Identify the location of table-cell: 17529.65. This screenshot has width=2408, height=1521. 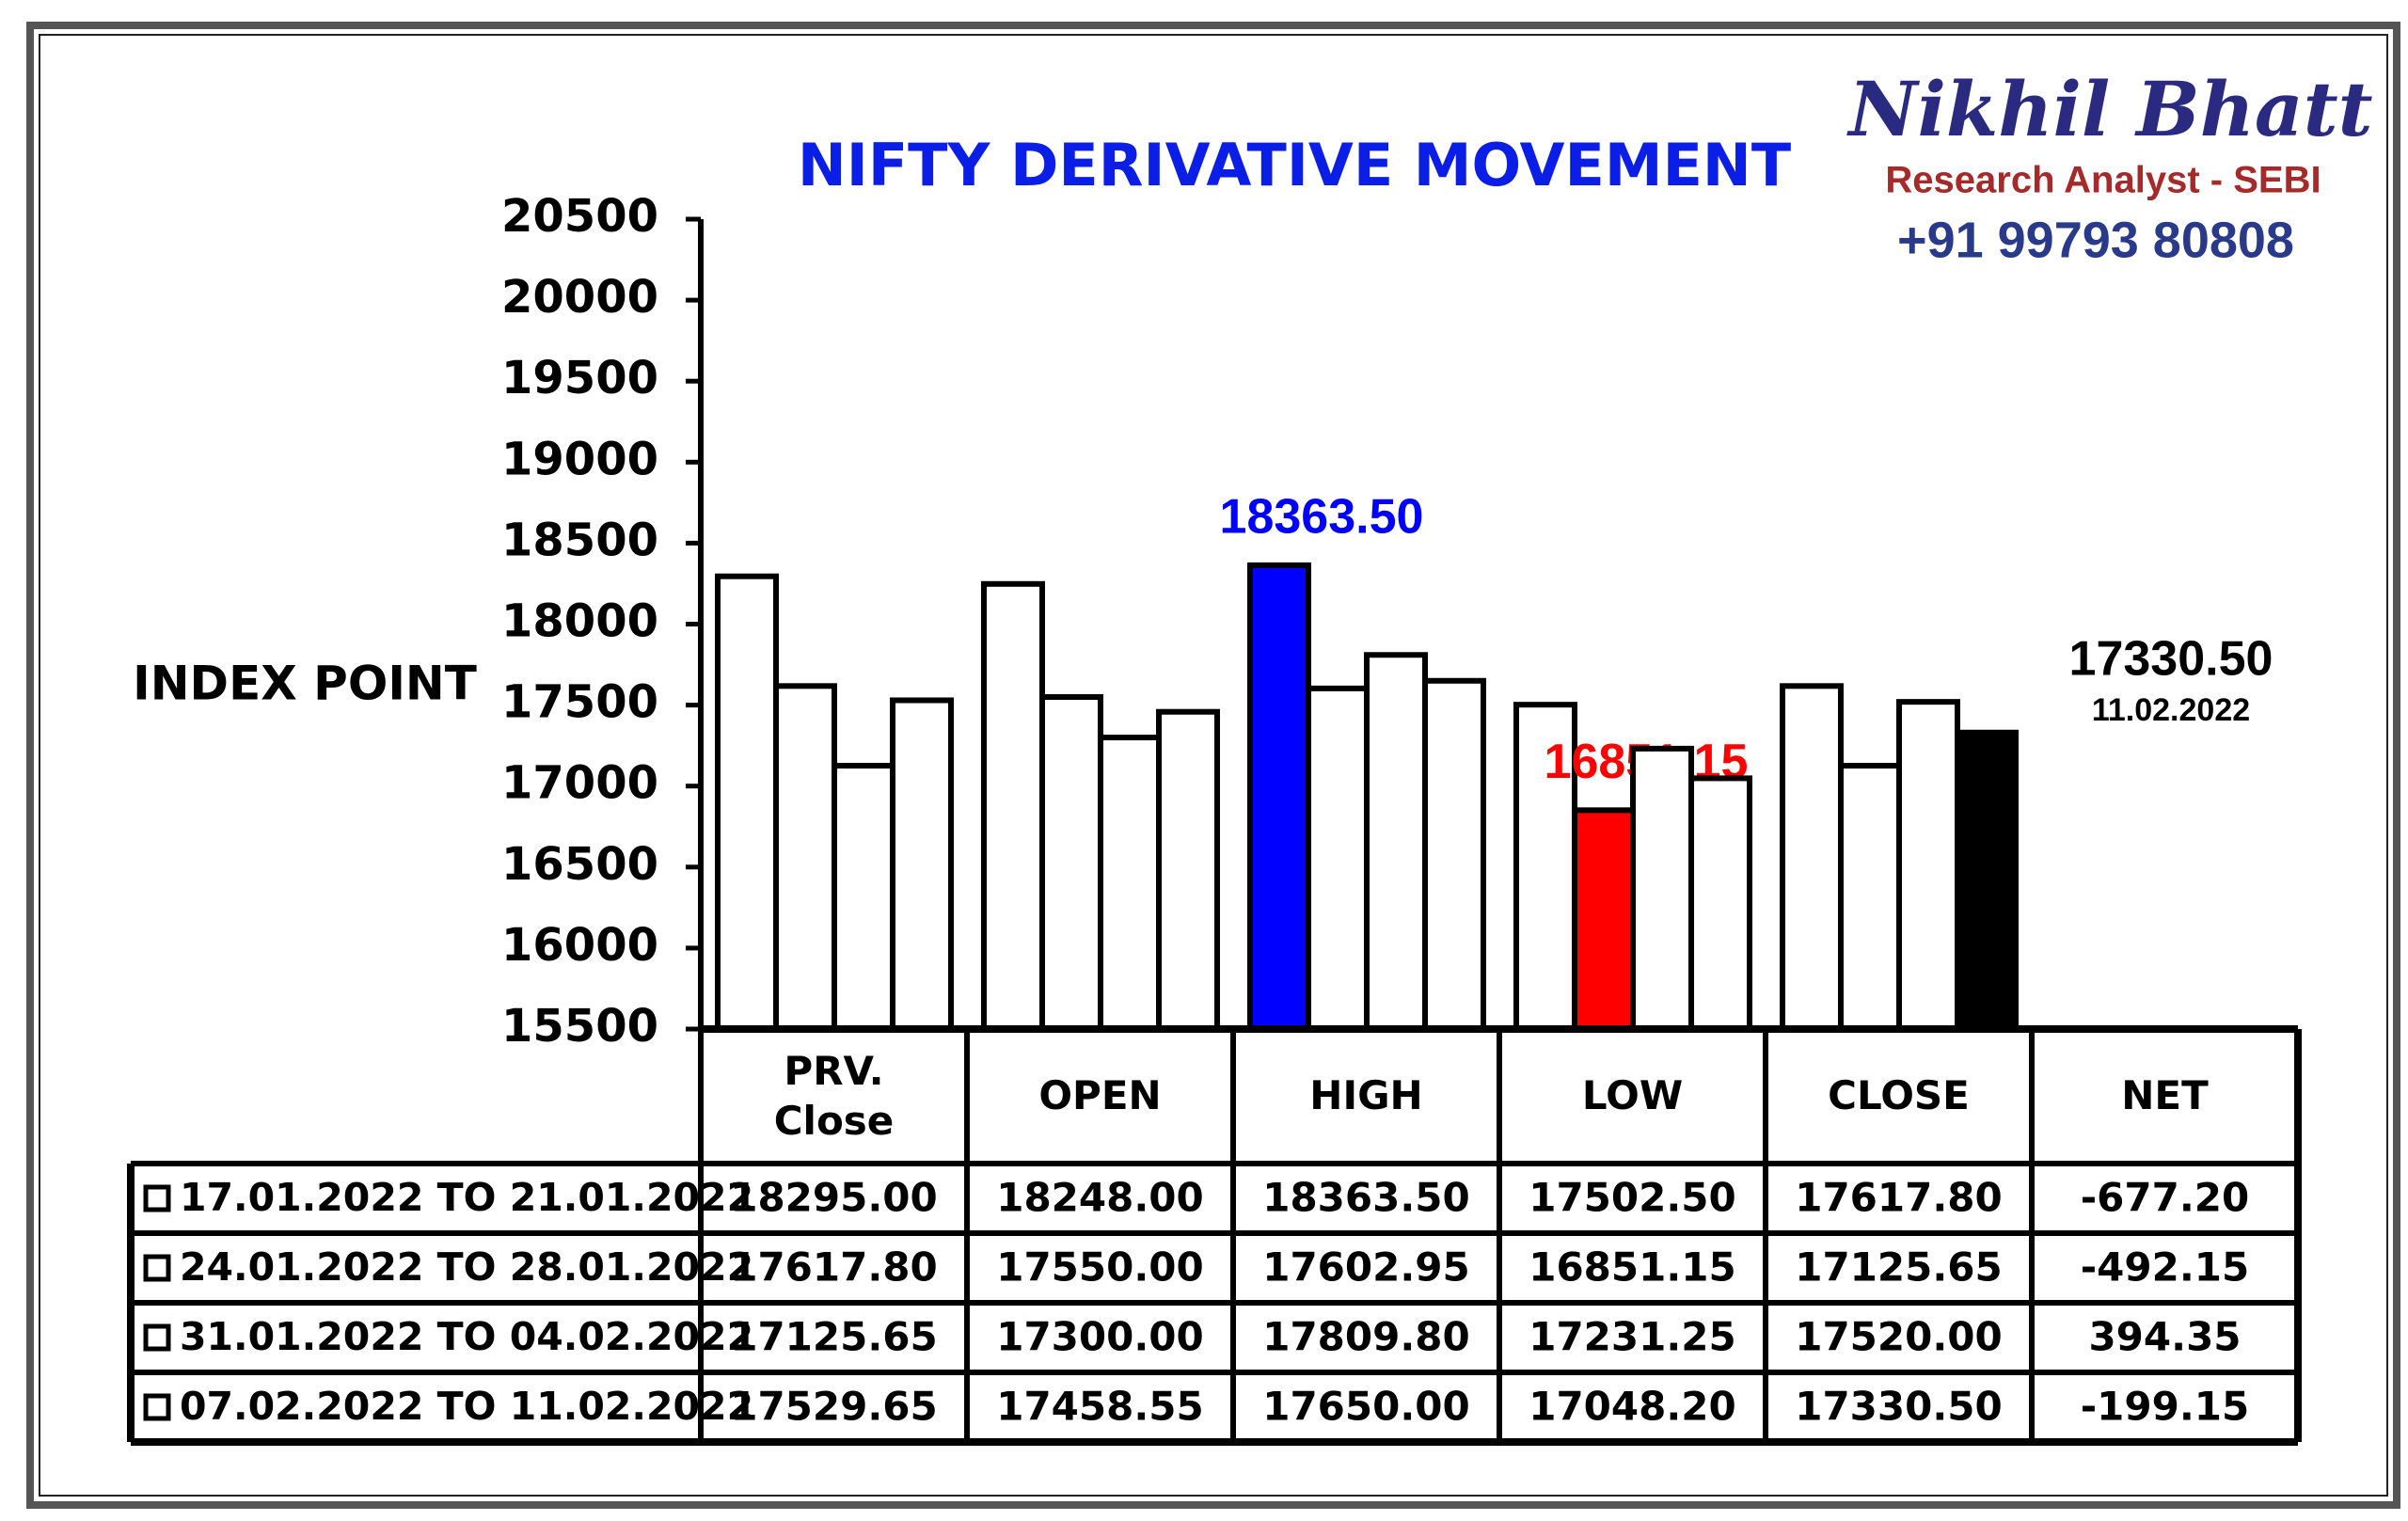
(834, 1407).